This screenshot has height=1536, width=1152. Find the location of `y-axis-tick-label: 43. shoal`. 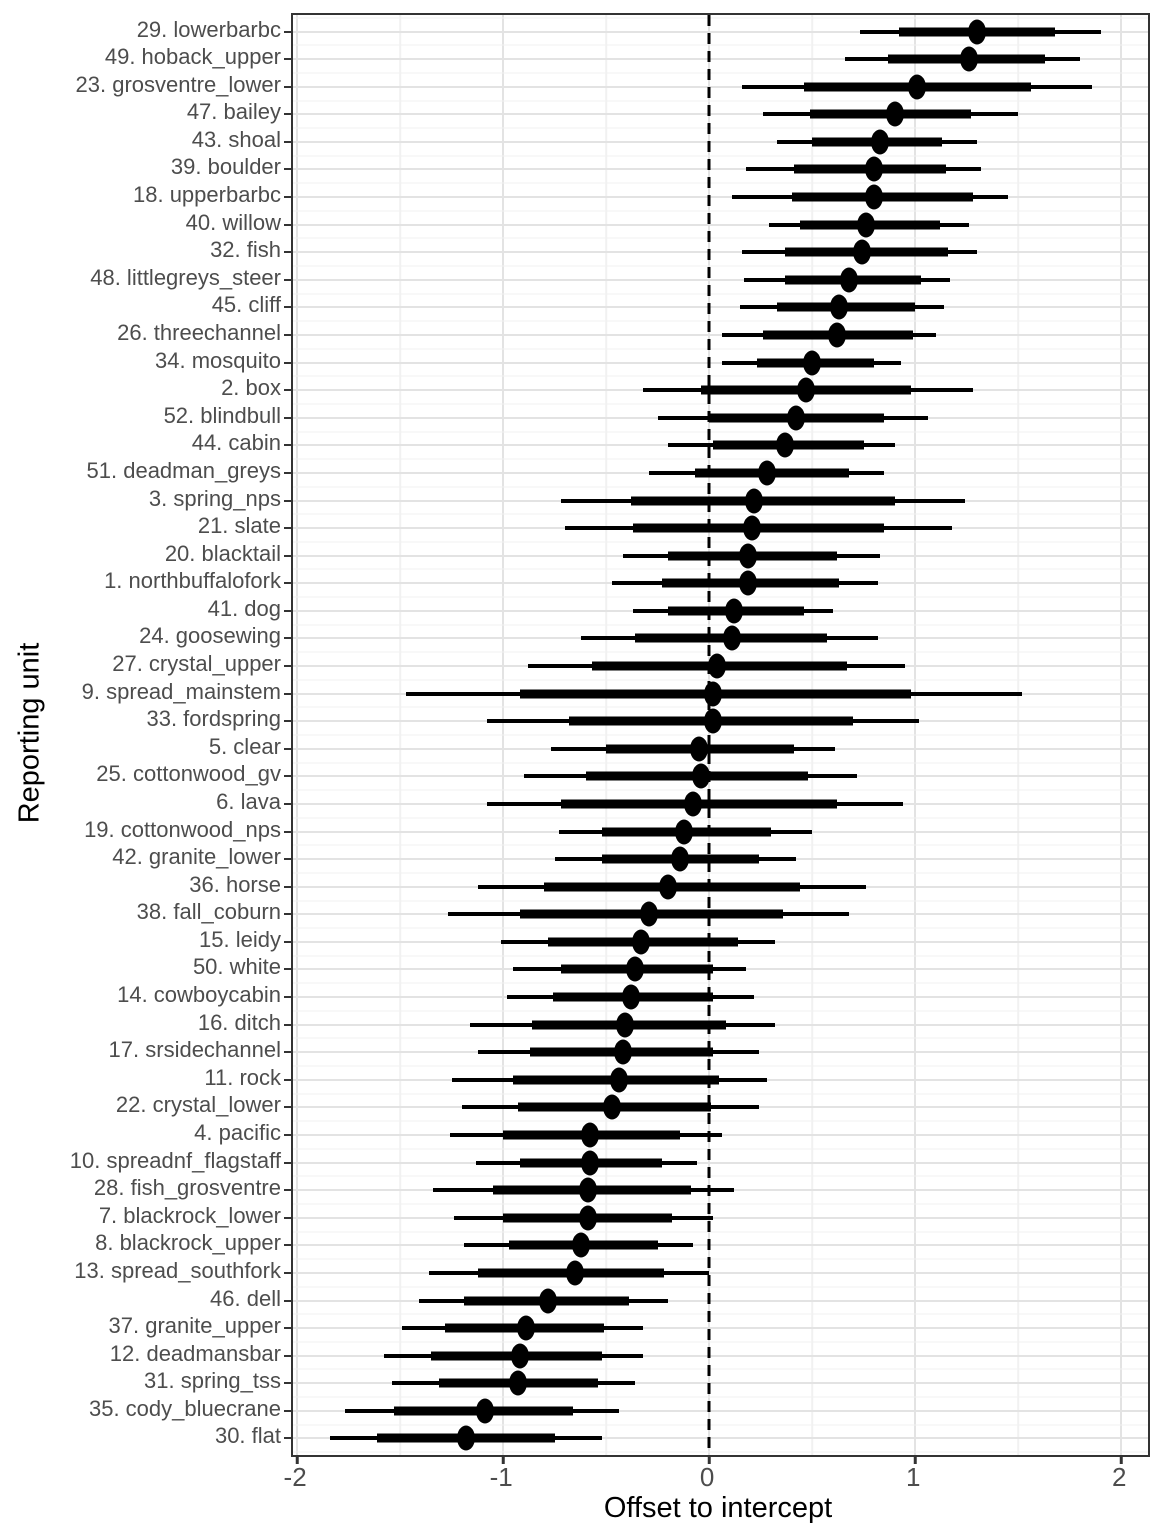

y-axis-tick-label: 43. shoal is located at coordinates (236, 139).